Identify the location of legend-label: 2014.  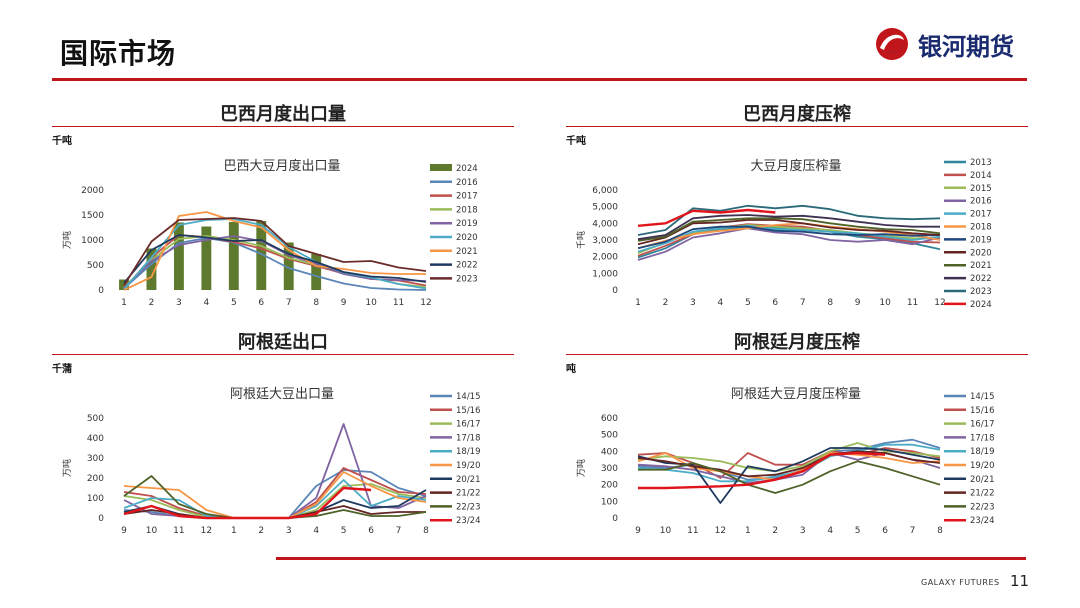
(981, 176).